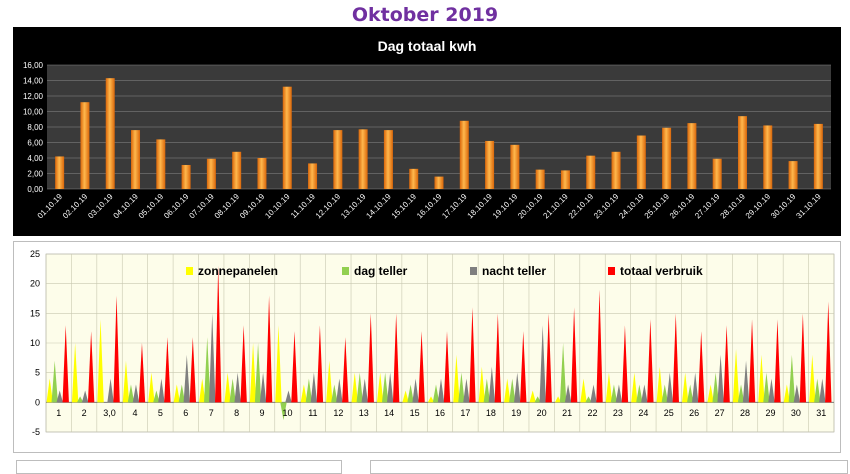  I want to click on x-tick-label: 30.10.19, so click(783, 206).